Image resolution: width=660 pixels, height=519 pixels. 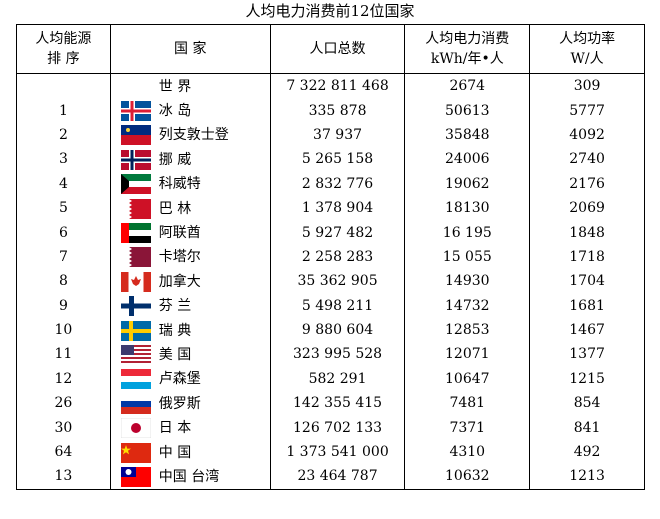 I want to click on population-cell: 142 355 415, so click(x=337, y=403).